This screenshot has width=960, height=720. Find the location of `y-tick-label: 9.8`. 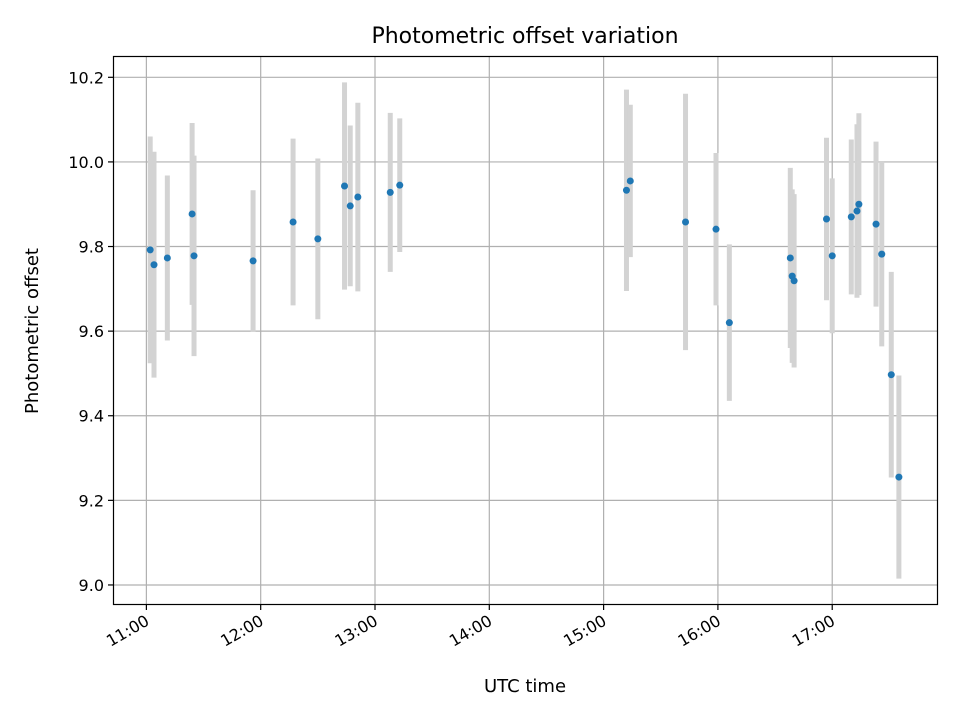

y-tick-label: 9.8 is located at coordinates (91, 247).